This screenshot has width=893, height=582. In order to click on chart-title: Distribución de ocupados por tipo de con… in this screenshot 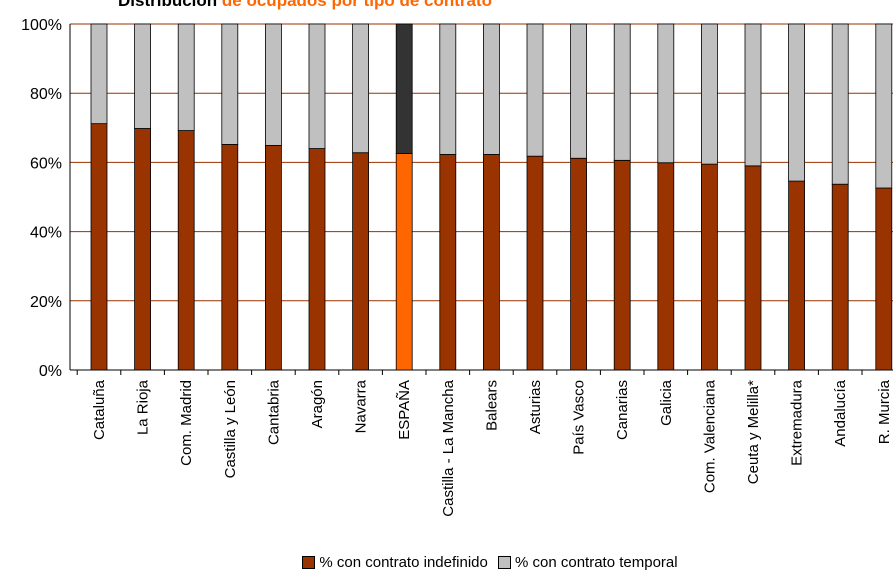, I will do `click(305, 5)`.